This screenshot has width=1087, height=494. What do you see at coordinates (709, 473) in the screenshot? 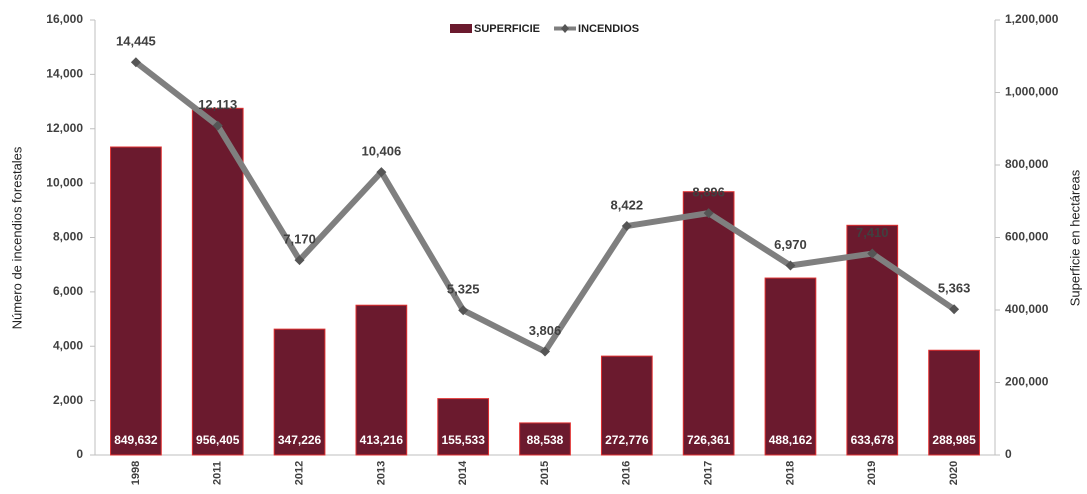
I see `x-tick-label: 2017` at bounding box center [709, 473].